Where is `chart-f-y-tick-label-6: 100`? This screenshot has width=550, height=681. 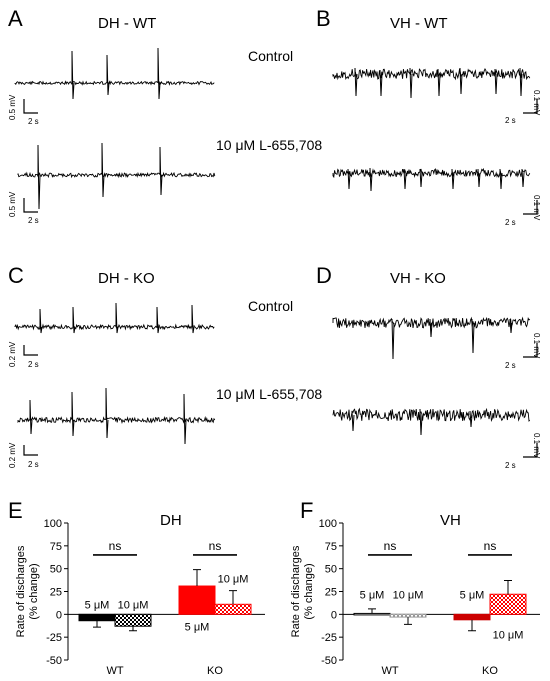 chart-f-y-tick-label-6: 100 is located at coordinates (328, 524).